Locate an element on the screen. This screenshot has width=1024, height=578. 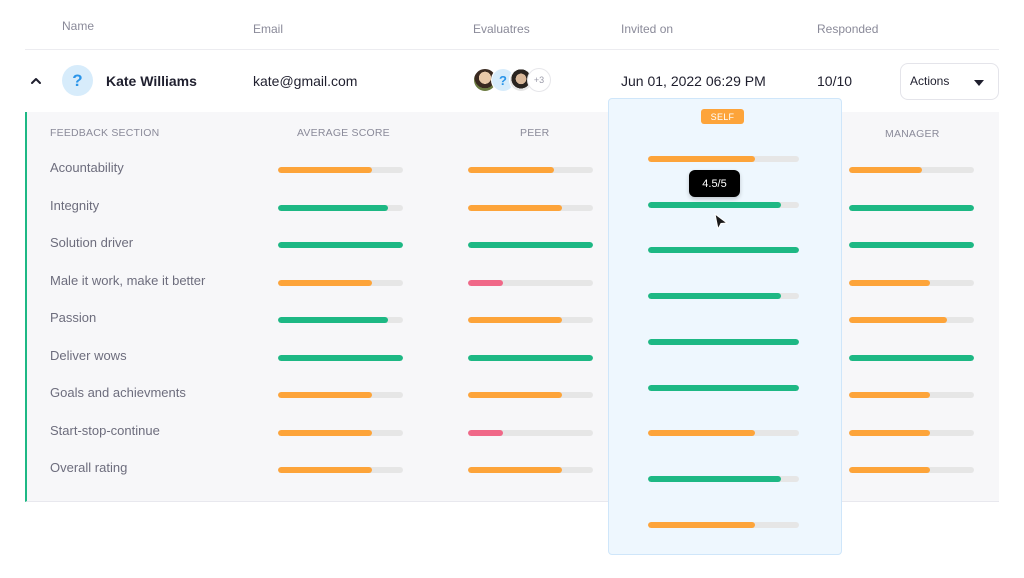
invited-on-date: Jun 01, 2022 06:29 PM is located at coordinates (693, 81).